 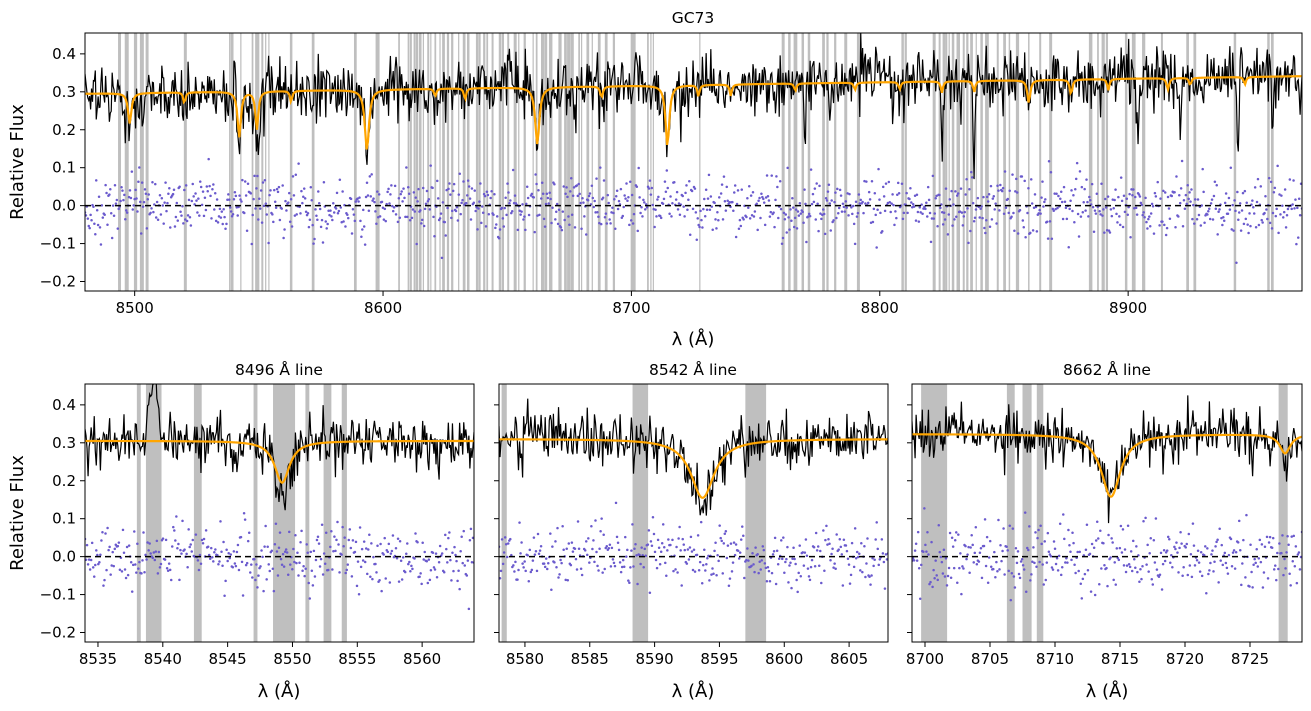 What do you see at coordinates (1107, 554) in the screenshot?
I see `residual-points` at bounding box center [1107, 554].